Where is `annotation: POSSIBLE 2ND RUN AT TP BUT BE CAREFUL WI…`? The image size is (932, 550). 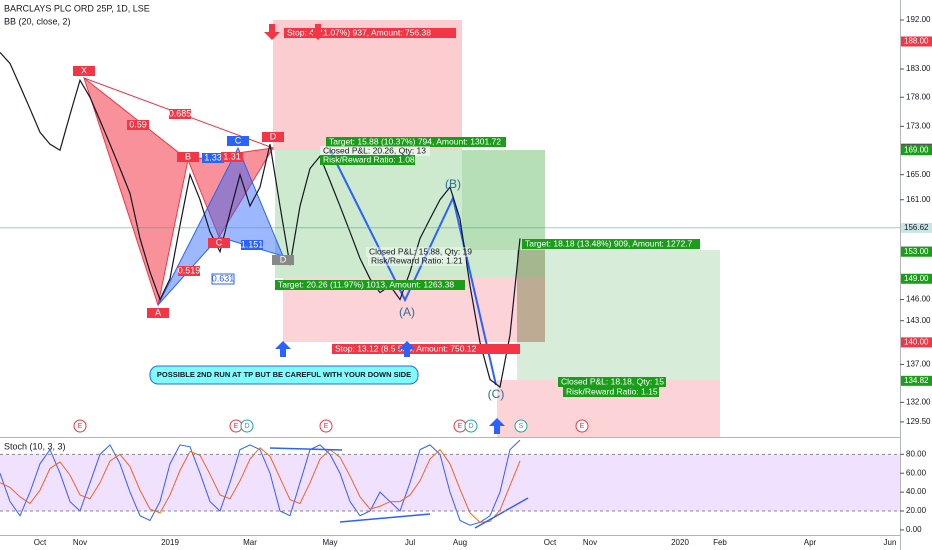 annotation: POSSIBLE 2ND RUN AT TP BUT BE CAREFUL WI… is located at coordinates (284, 374).